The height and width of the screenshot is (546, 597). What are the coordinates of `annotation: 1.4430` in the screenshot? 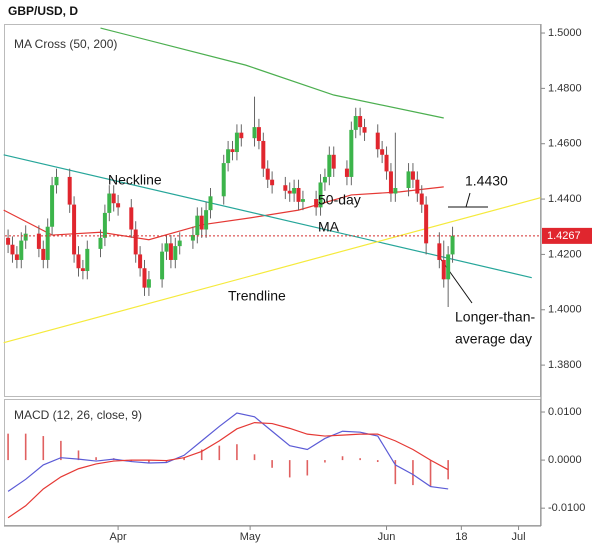 It's located at (486, 181).